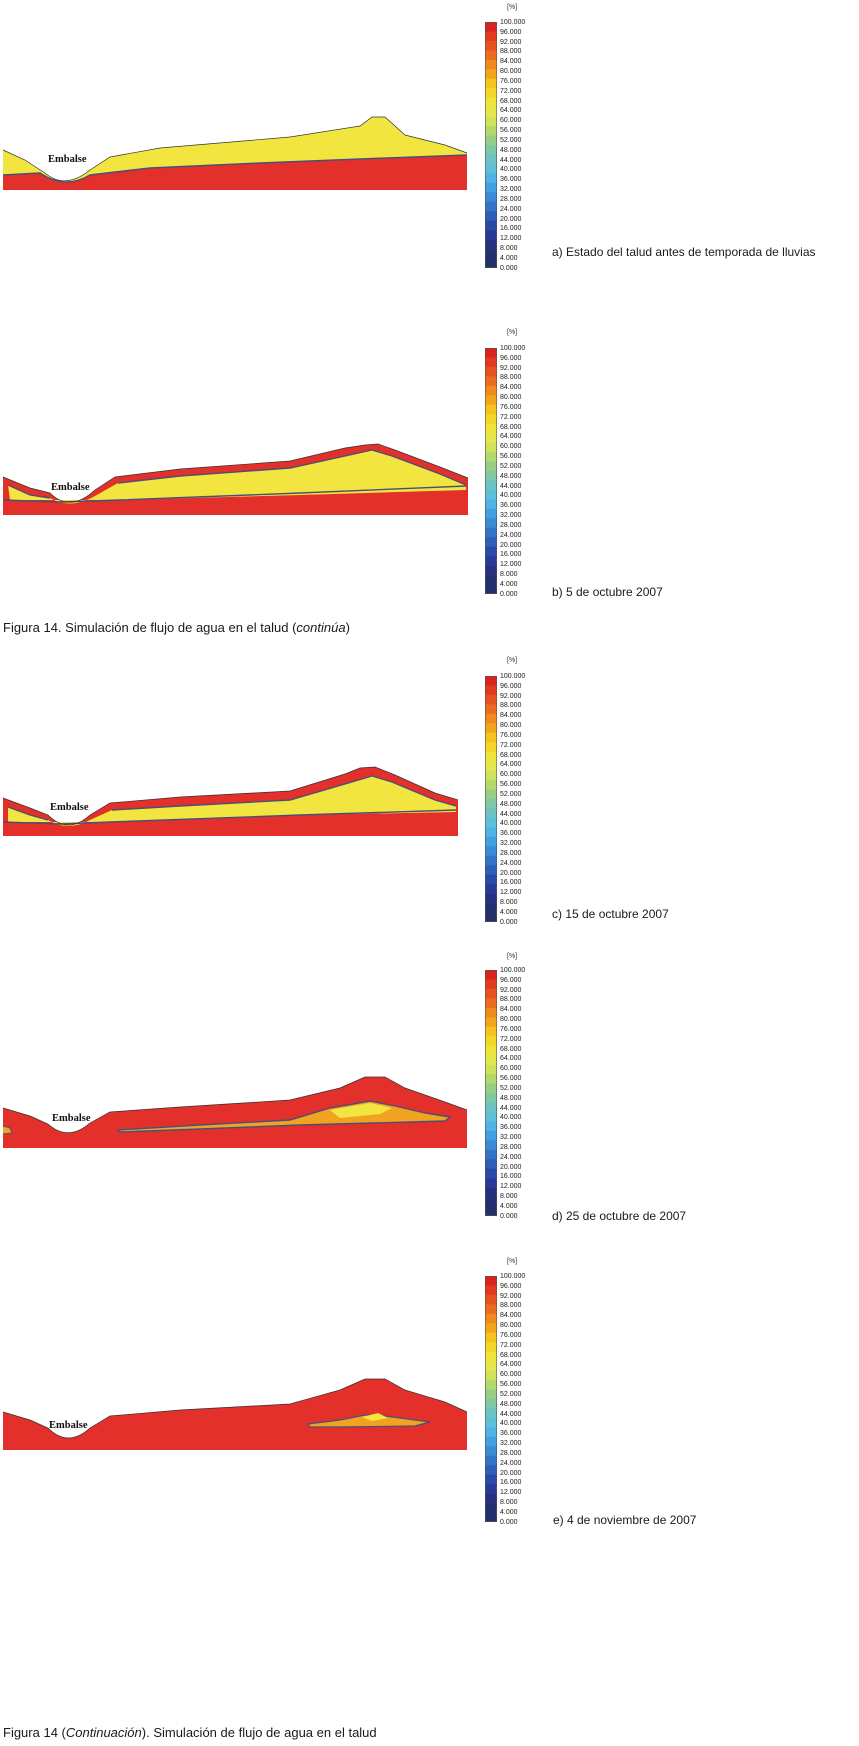 The image size is (859, 1746). I want to click on scale-tick-label: 76.000, so click(511, 407).